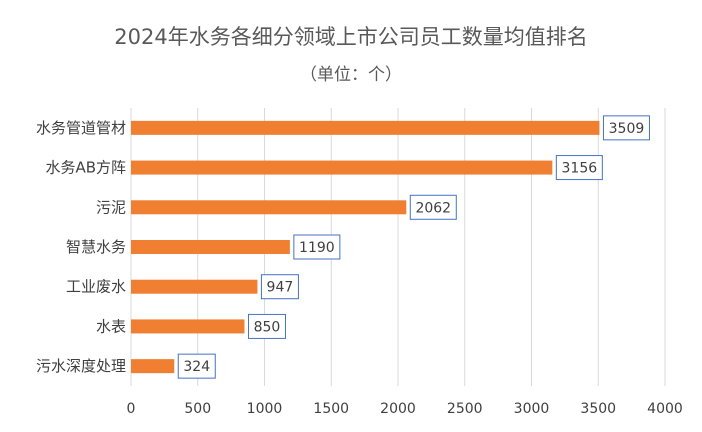 Image resolution: width=702 pixels, height=432 pixels. What do you see at coordinates (96, 247) in the screenshot?
I see `category-label: 智慧水务` at bounding box center [96, 247].